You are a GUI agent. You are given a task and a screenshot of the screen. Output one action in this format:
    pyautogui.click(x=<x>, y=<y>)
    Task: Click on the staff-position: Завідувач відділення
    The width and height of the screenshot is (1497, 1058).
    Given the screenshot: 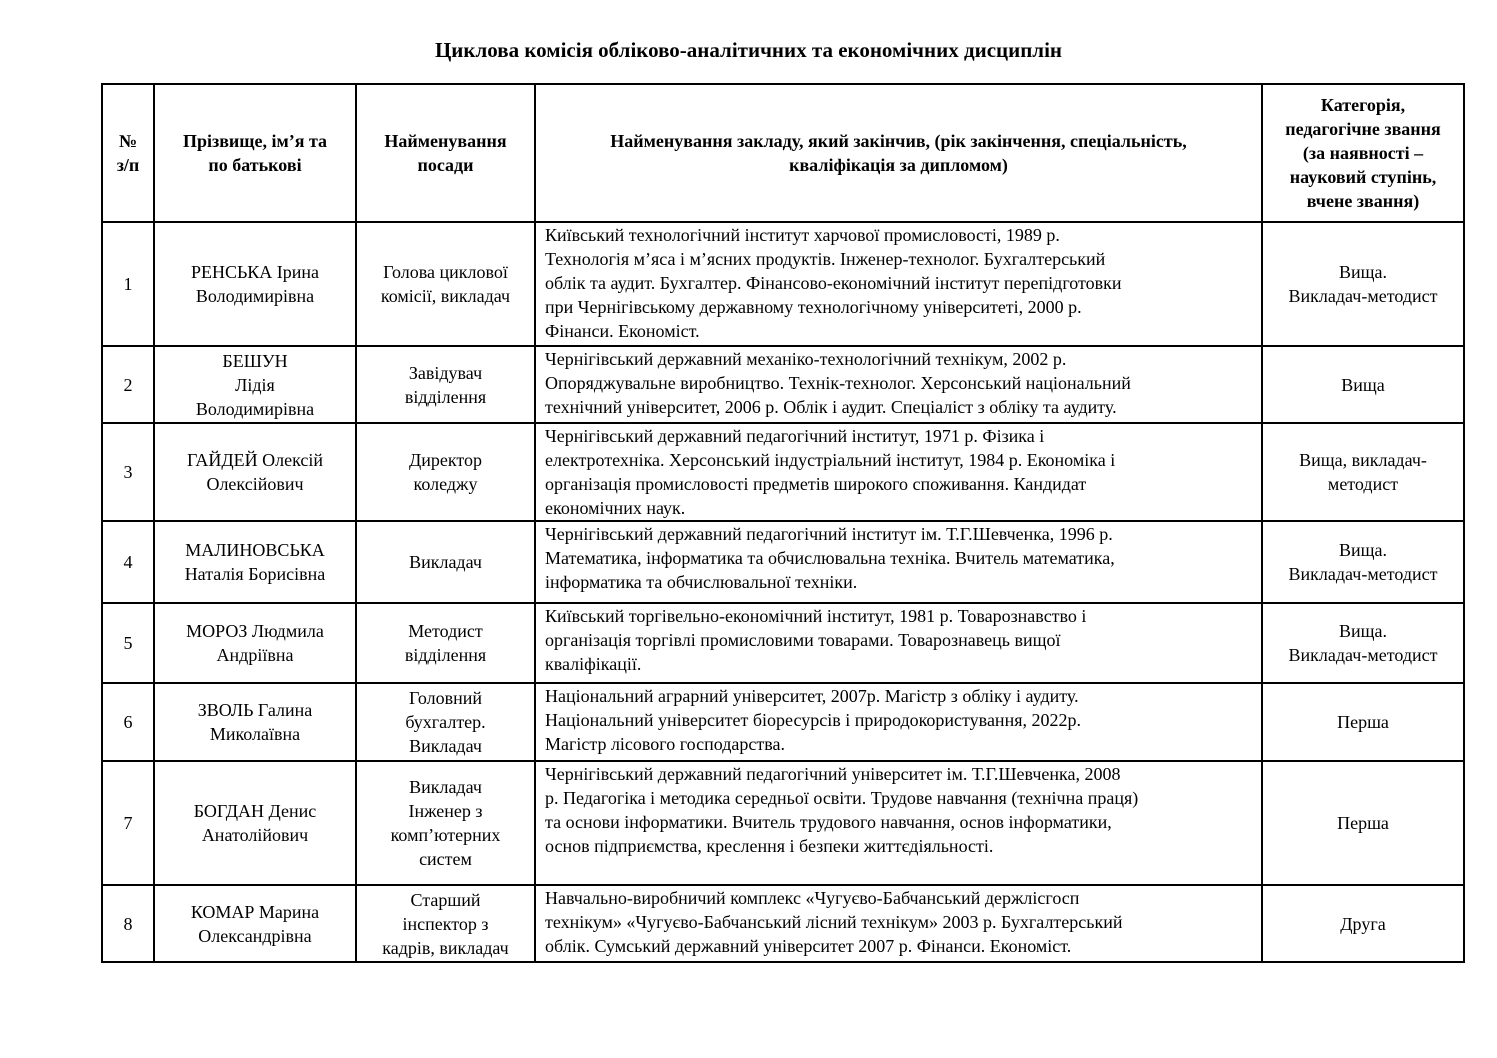 What is the action you would take?
    pyautogui.click(x=445, y=384)
    